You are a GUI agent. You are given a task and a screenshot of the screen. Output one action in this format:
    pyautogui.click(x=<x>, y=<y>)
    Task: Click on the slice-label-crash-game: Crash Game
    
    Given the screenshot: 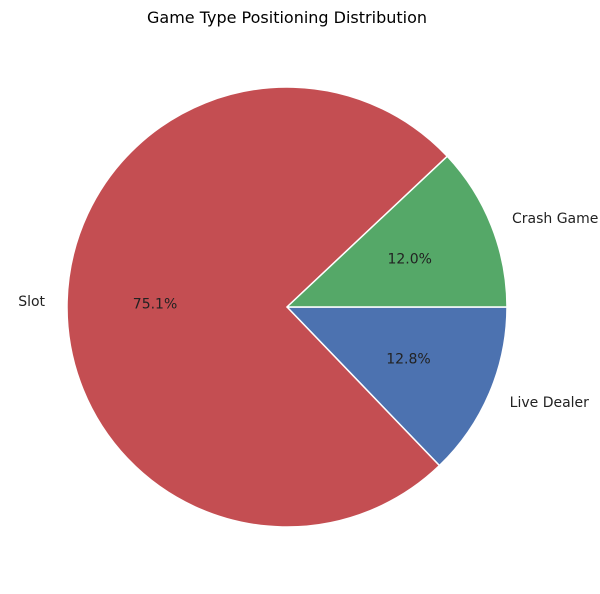 What is the action you would take?
    pyautogui.click(x=555, y=219)
    